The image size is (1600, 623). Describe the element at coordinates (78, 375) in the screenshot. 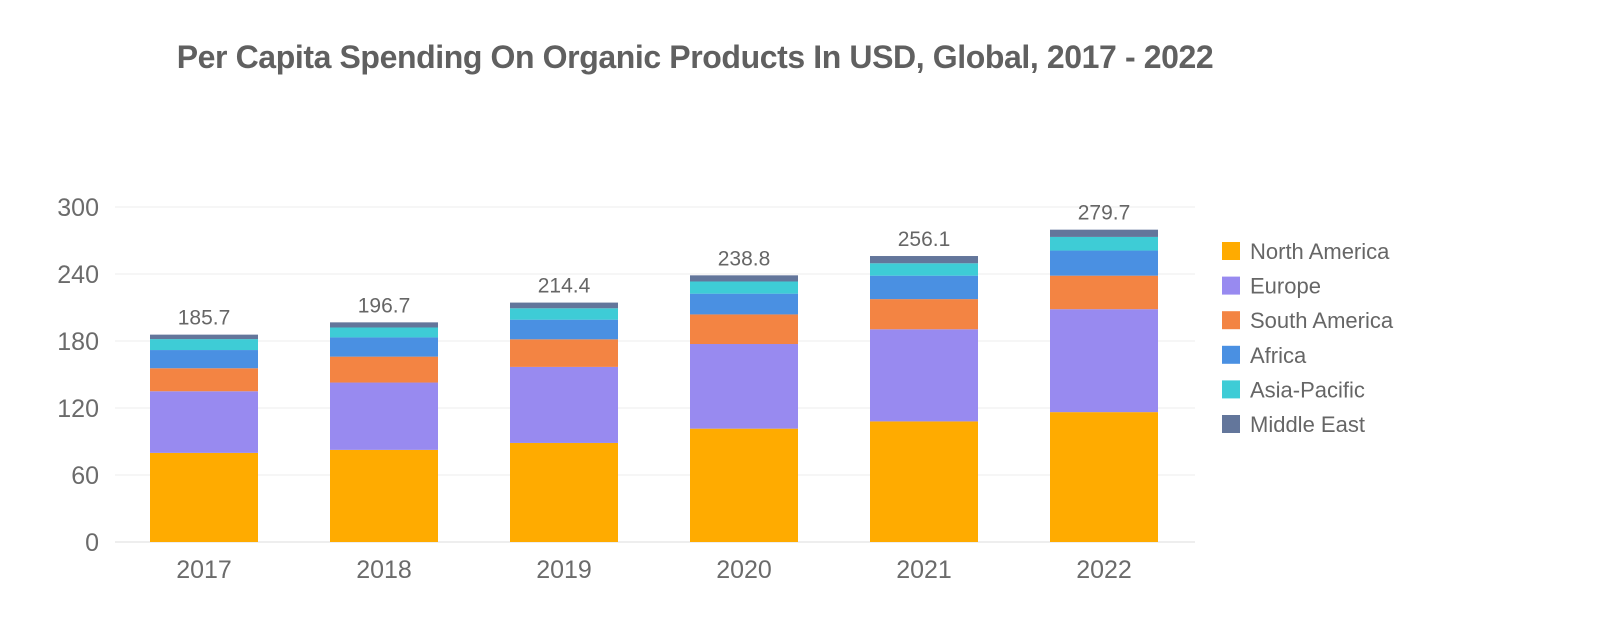

I see `y-axis-ticks: 0 60 120 180 240 300` at that location.